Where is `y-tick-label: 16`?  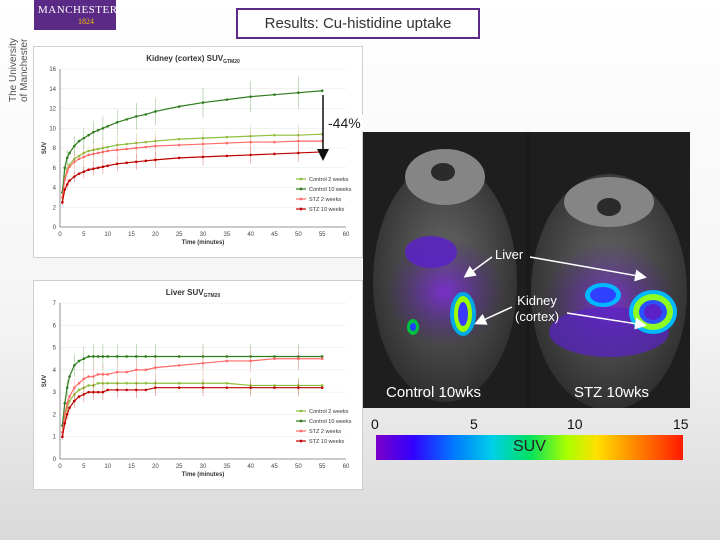 y-tick-label: 16 is located at coordinates (52, 70).